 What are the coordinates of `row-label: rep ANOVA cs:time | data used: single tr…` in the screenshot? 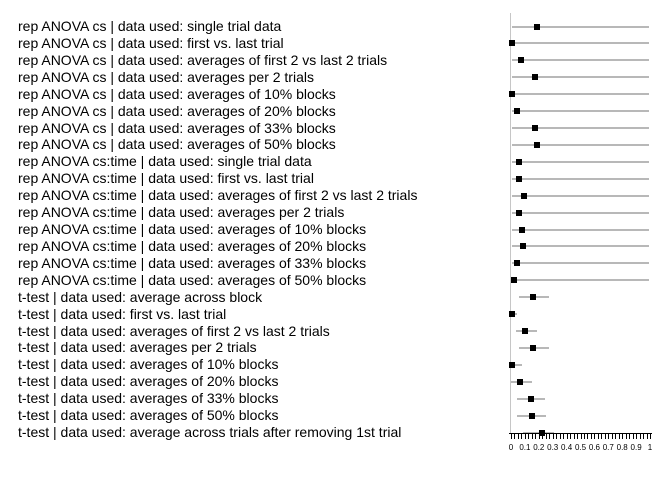 It's located at (165, 161).